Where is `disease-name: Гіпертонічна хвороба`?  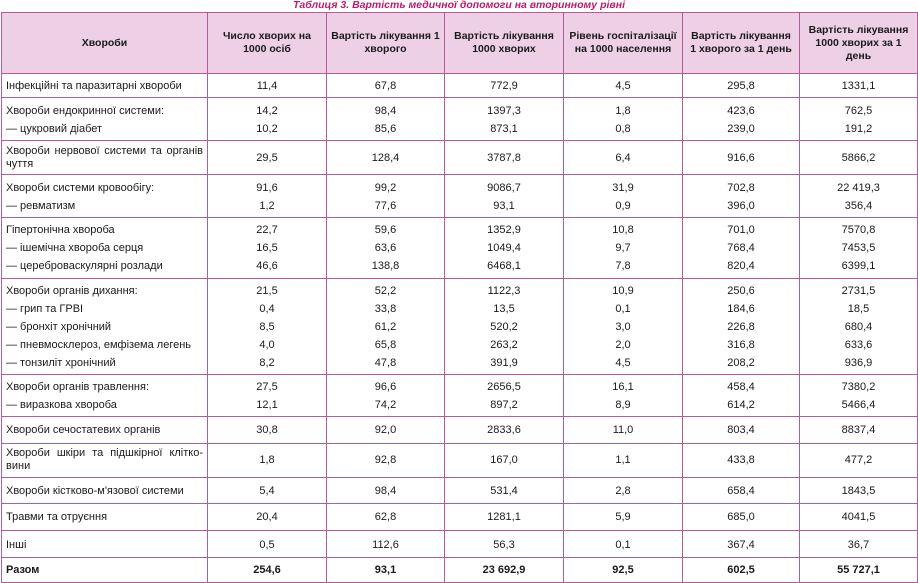 disease-name: Гіпертонічна хвороба is located at coordinates (60, 230).